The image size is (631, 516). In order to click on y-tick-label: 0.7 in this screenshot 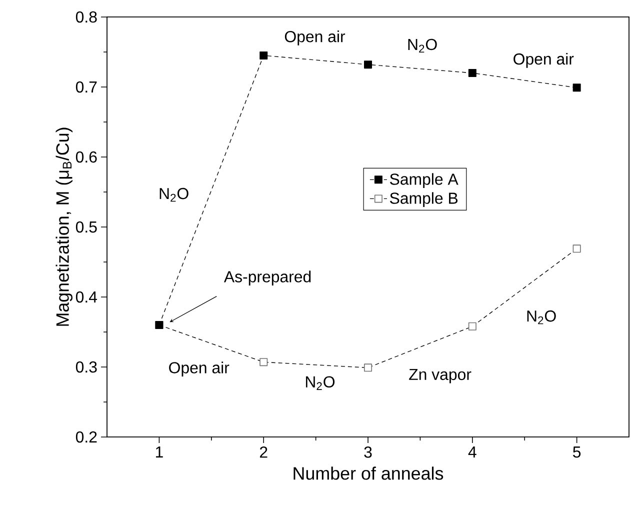, I will do `click(86, 87)`.